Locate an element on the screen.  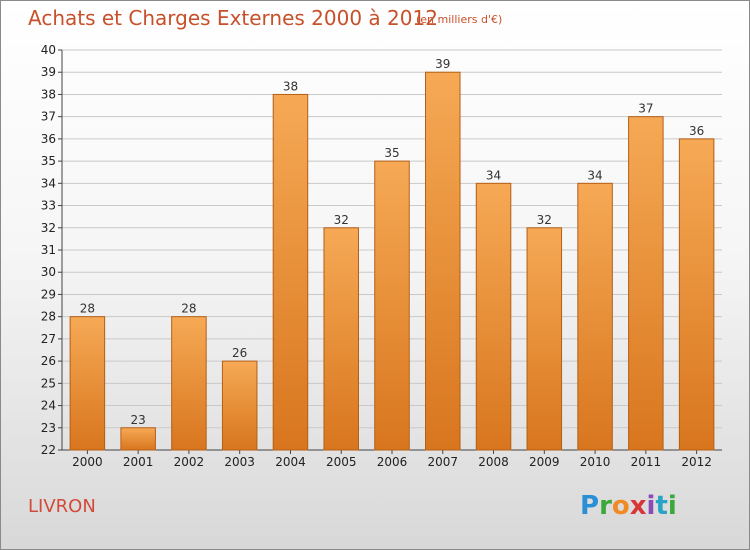
data-label-2010: 34 is located at coordinates (594, 175).